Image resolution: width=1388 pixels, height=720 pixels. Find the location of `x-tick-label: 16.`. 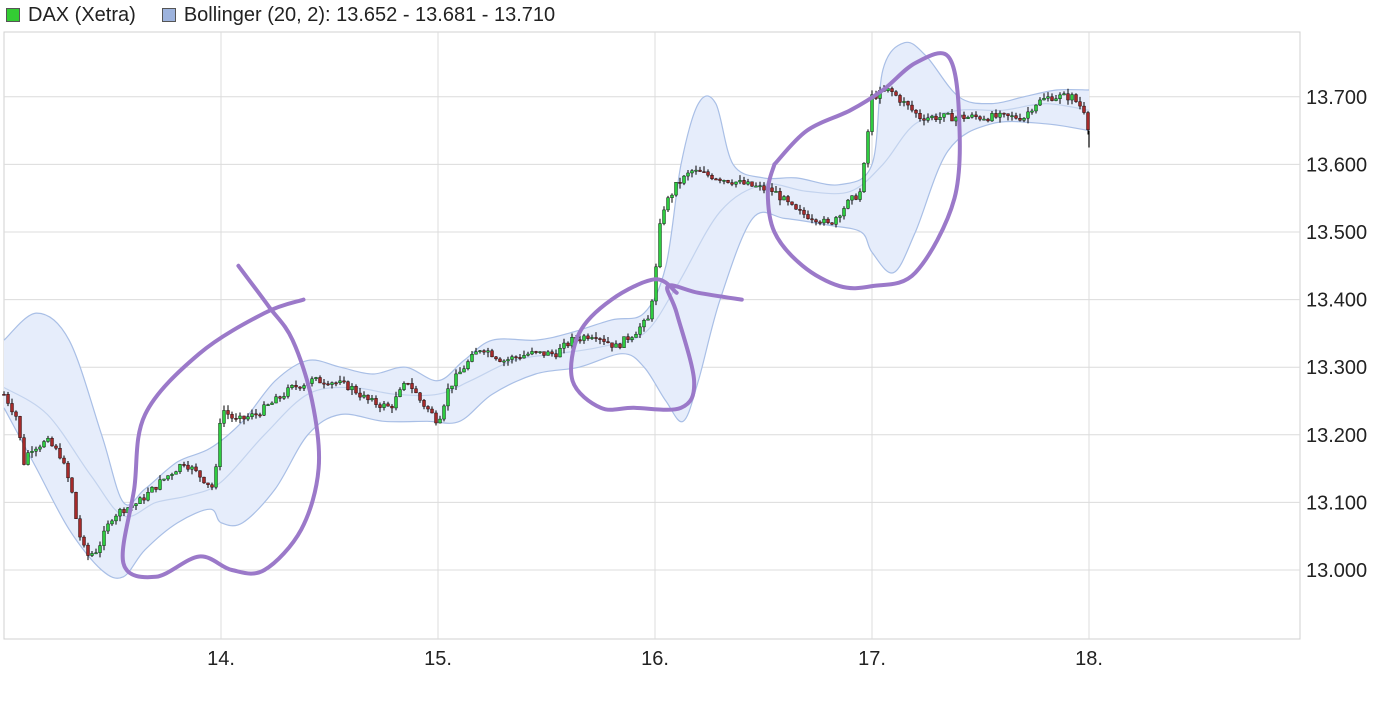

x-tick-label: 16. is located at coordinates (655, 659).